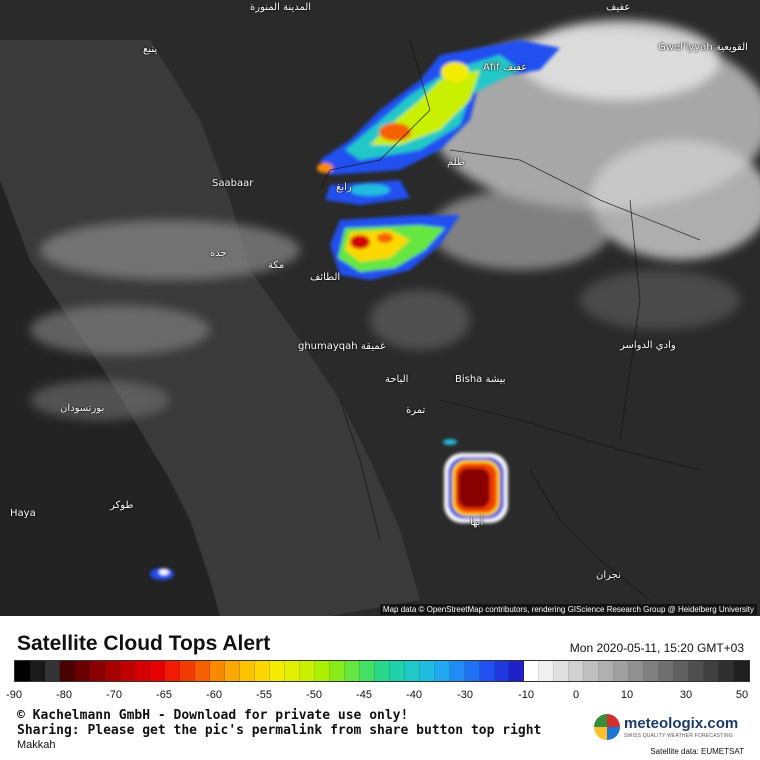 The width and height of the screenshot is (760, 760). What do you see at coordinates (364, 695) in the screenshot?
I see `scale-tick-label: -45` at bounding box center [364, 695].